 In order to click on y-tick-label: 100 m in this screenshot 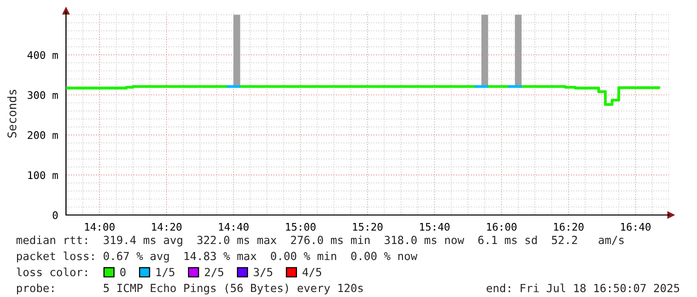, I will do `click(43, 175)`.